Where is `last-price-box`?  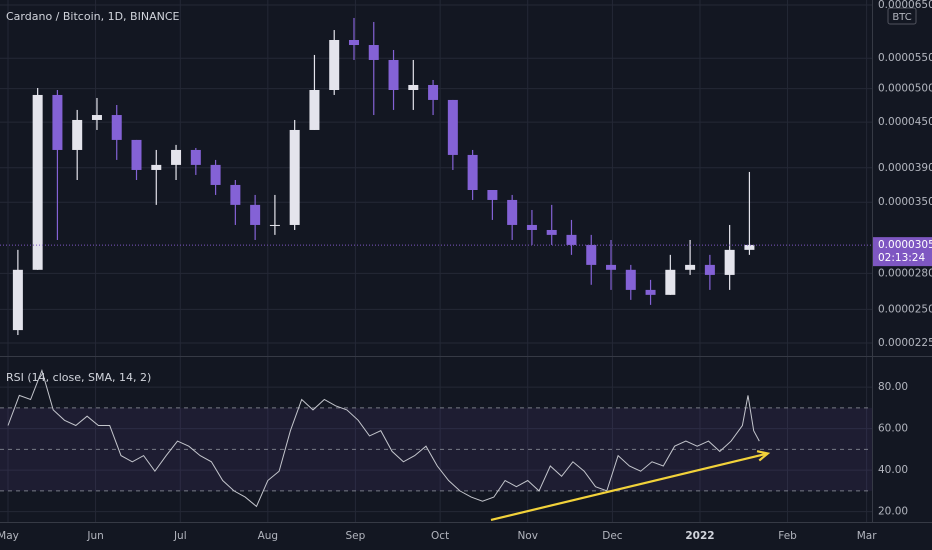 last-price-box is located at coordinates (902, 252).